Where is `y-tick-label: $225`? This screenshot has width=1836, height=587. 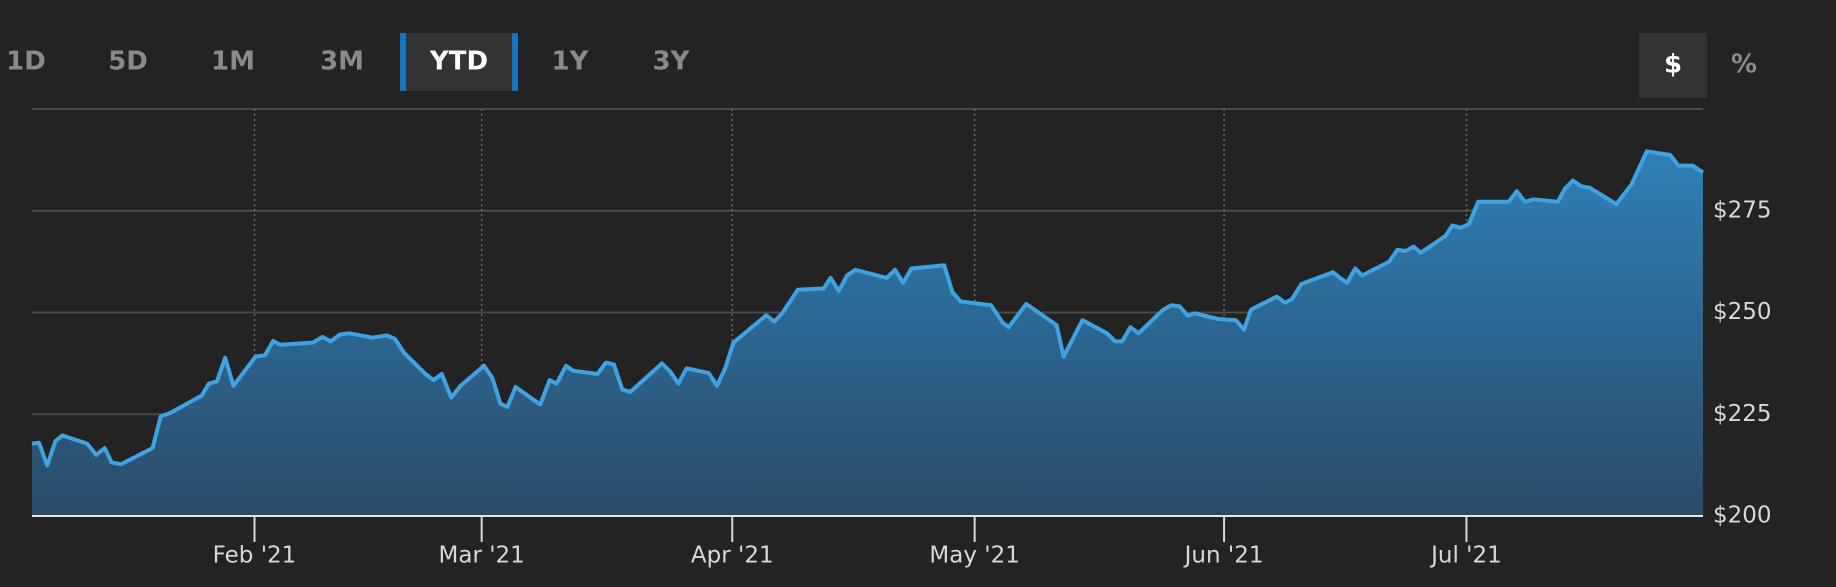 y-tick-label: $225 is located at coordinates (1742, 414).